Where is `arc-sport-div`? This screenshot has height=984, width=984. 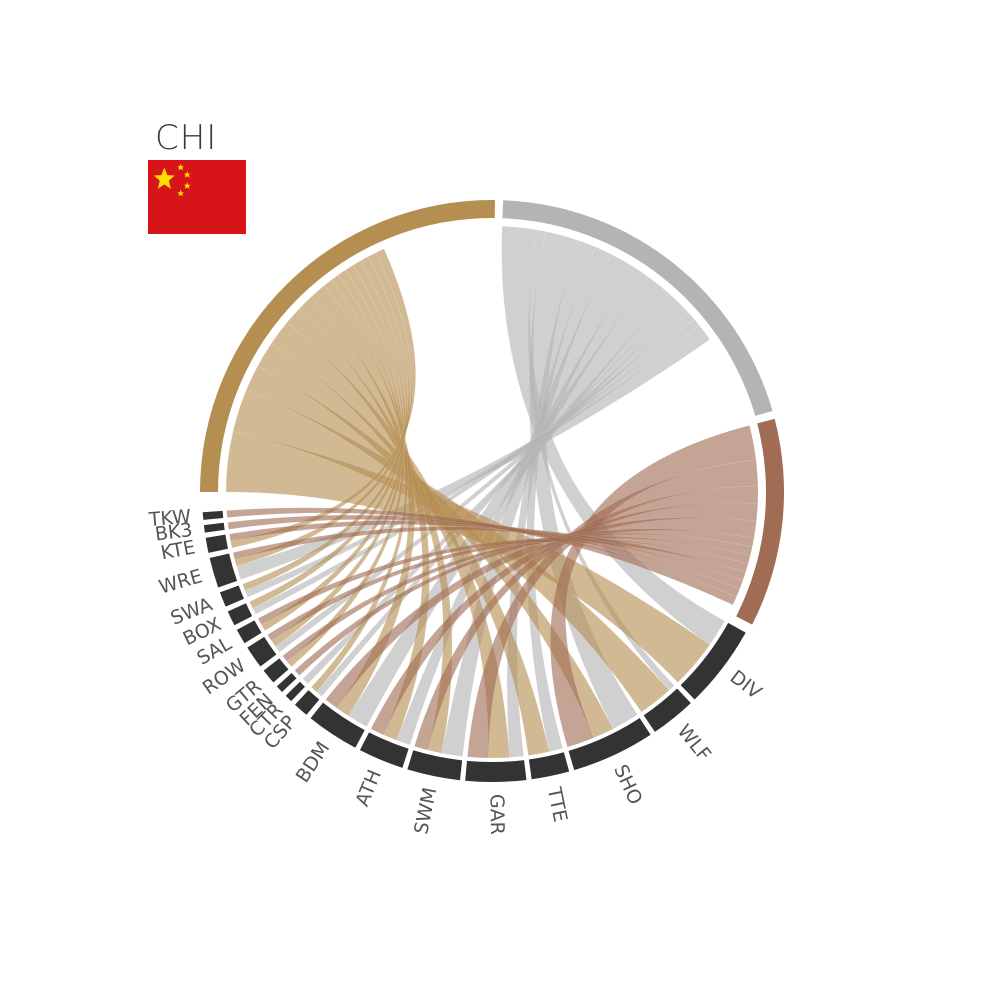 arc-sport-div is located at coordinates (713, 661).